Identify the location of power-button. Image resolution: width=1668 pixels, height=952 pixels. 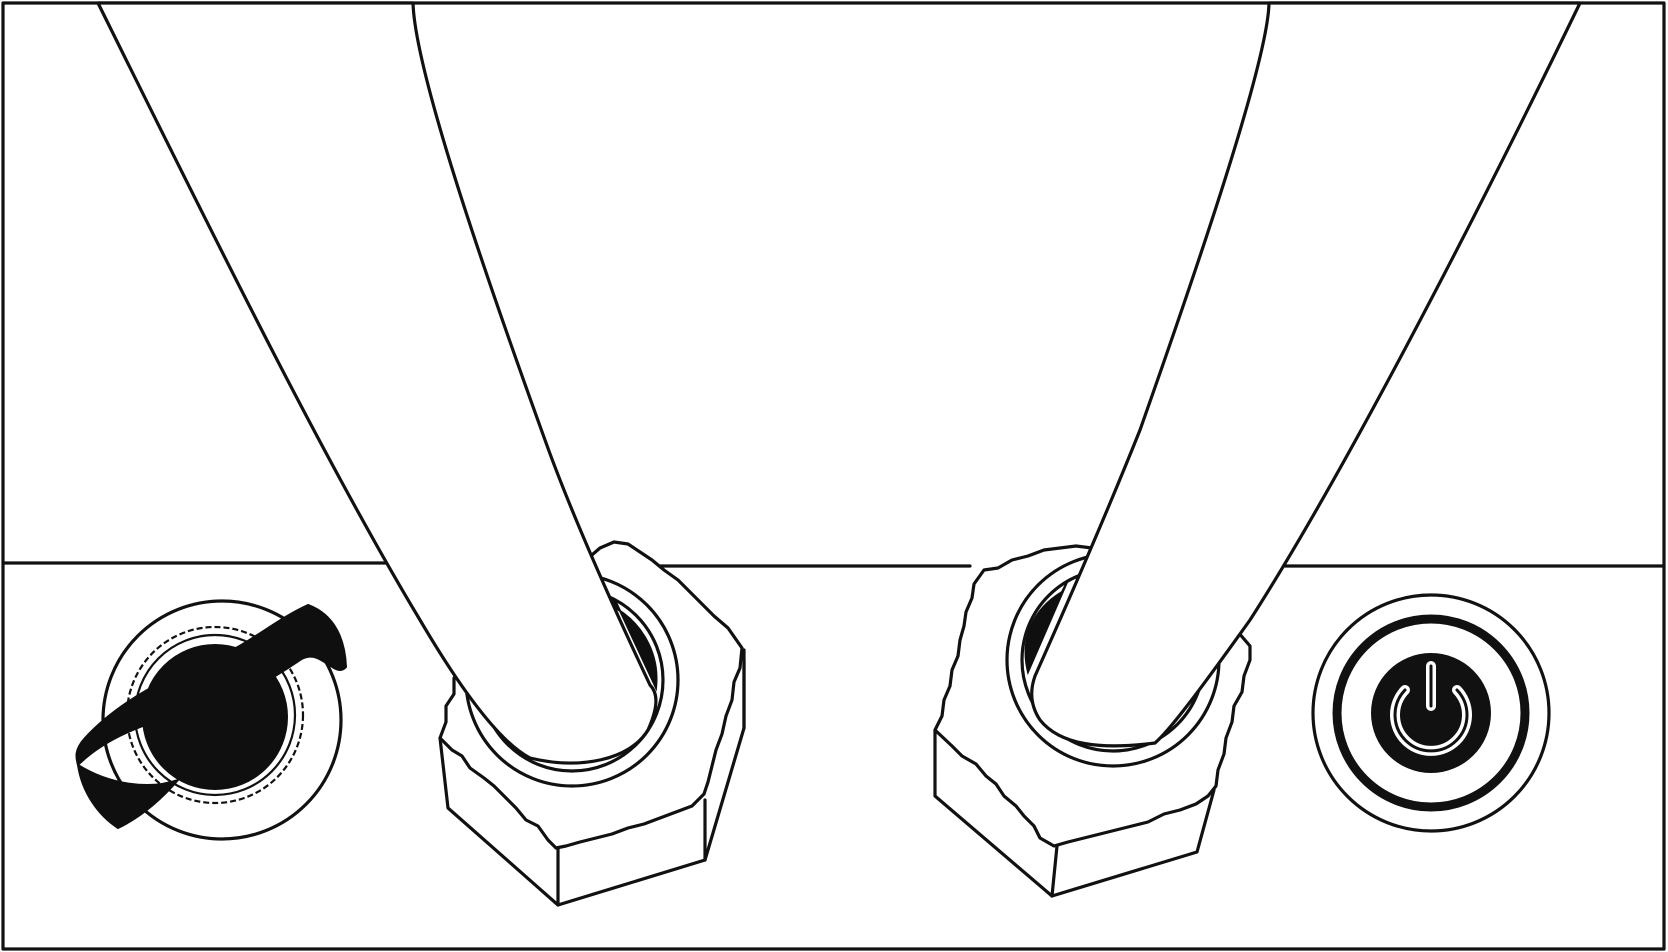
(1431, 713).